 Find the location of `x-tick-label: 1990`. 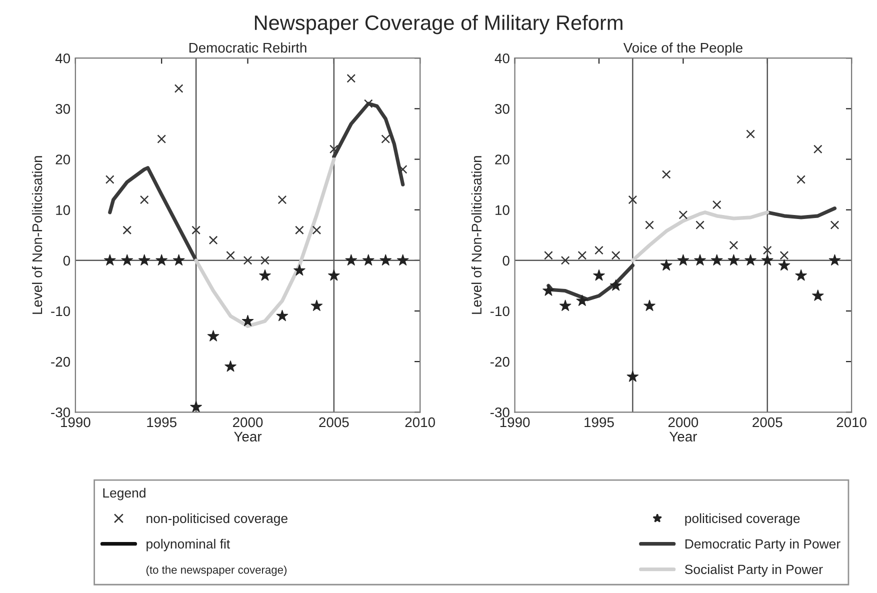

x-tick-label: 1990 is located at coordinates (75, 422).